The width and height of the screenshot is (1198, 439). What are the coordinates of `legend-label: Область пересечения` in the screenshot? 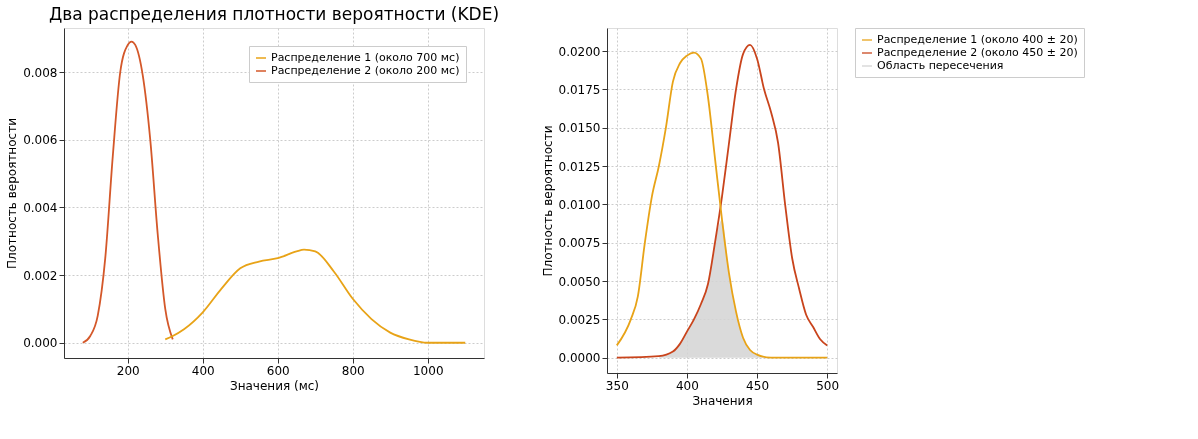 It's located at (940, 65).